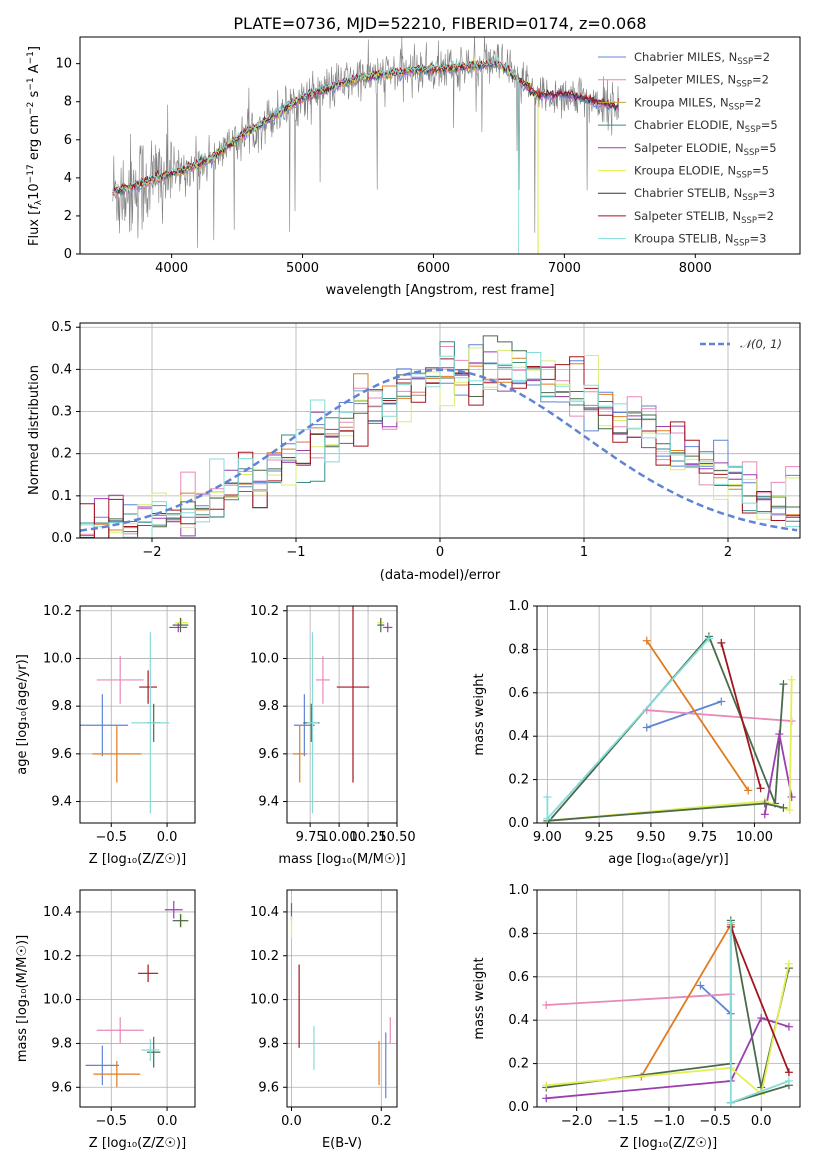  What do you see at coordinates (433, 268) in the screenshot?
I see `x-tick-label: 6000` at bounding box center [433, 268].